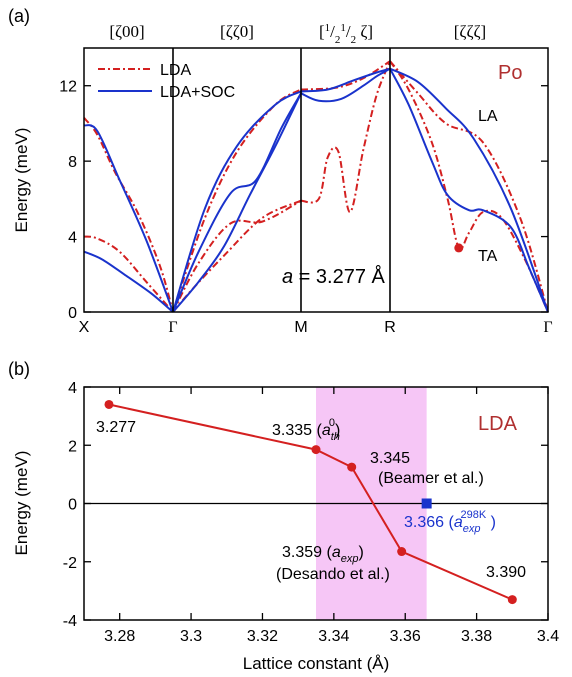 Image resolution: width=572 pixels, height=677 pixels. I want to click on panel-a-legend: LDA LDA+SOC, so click(166, 81).